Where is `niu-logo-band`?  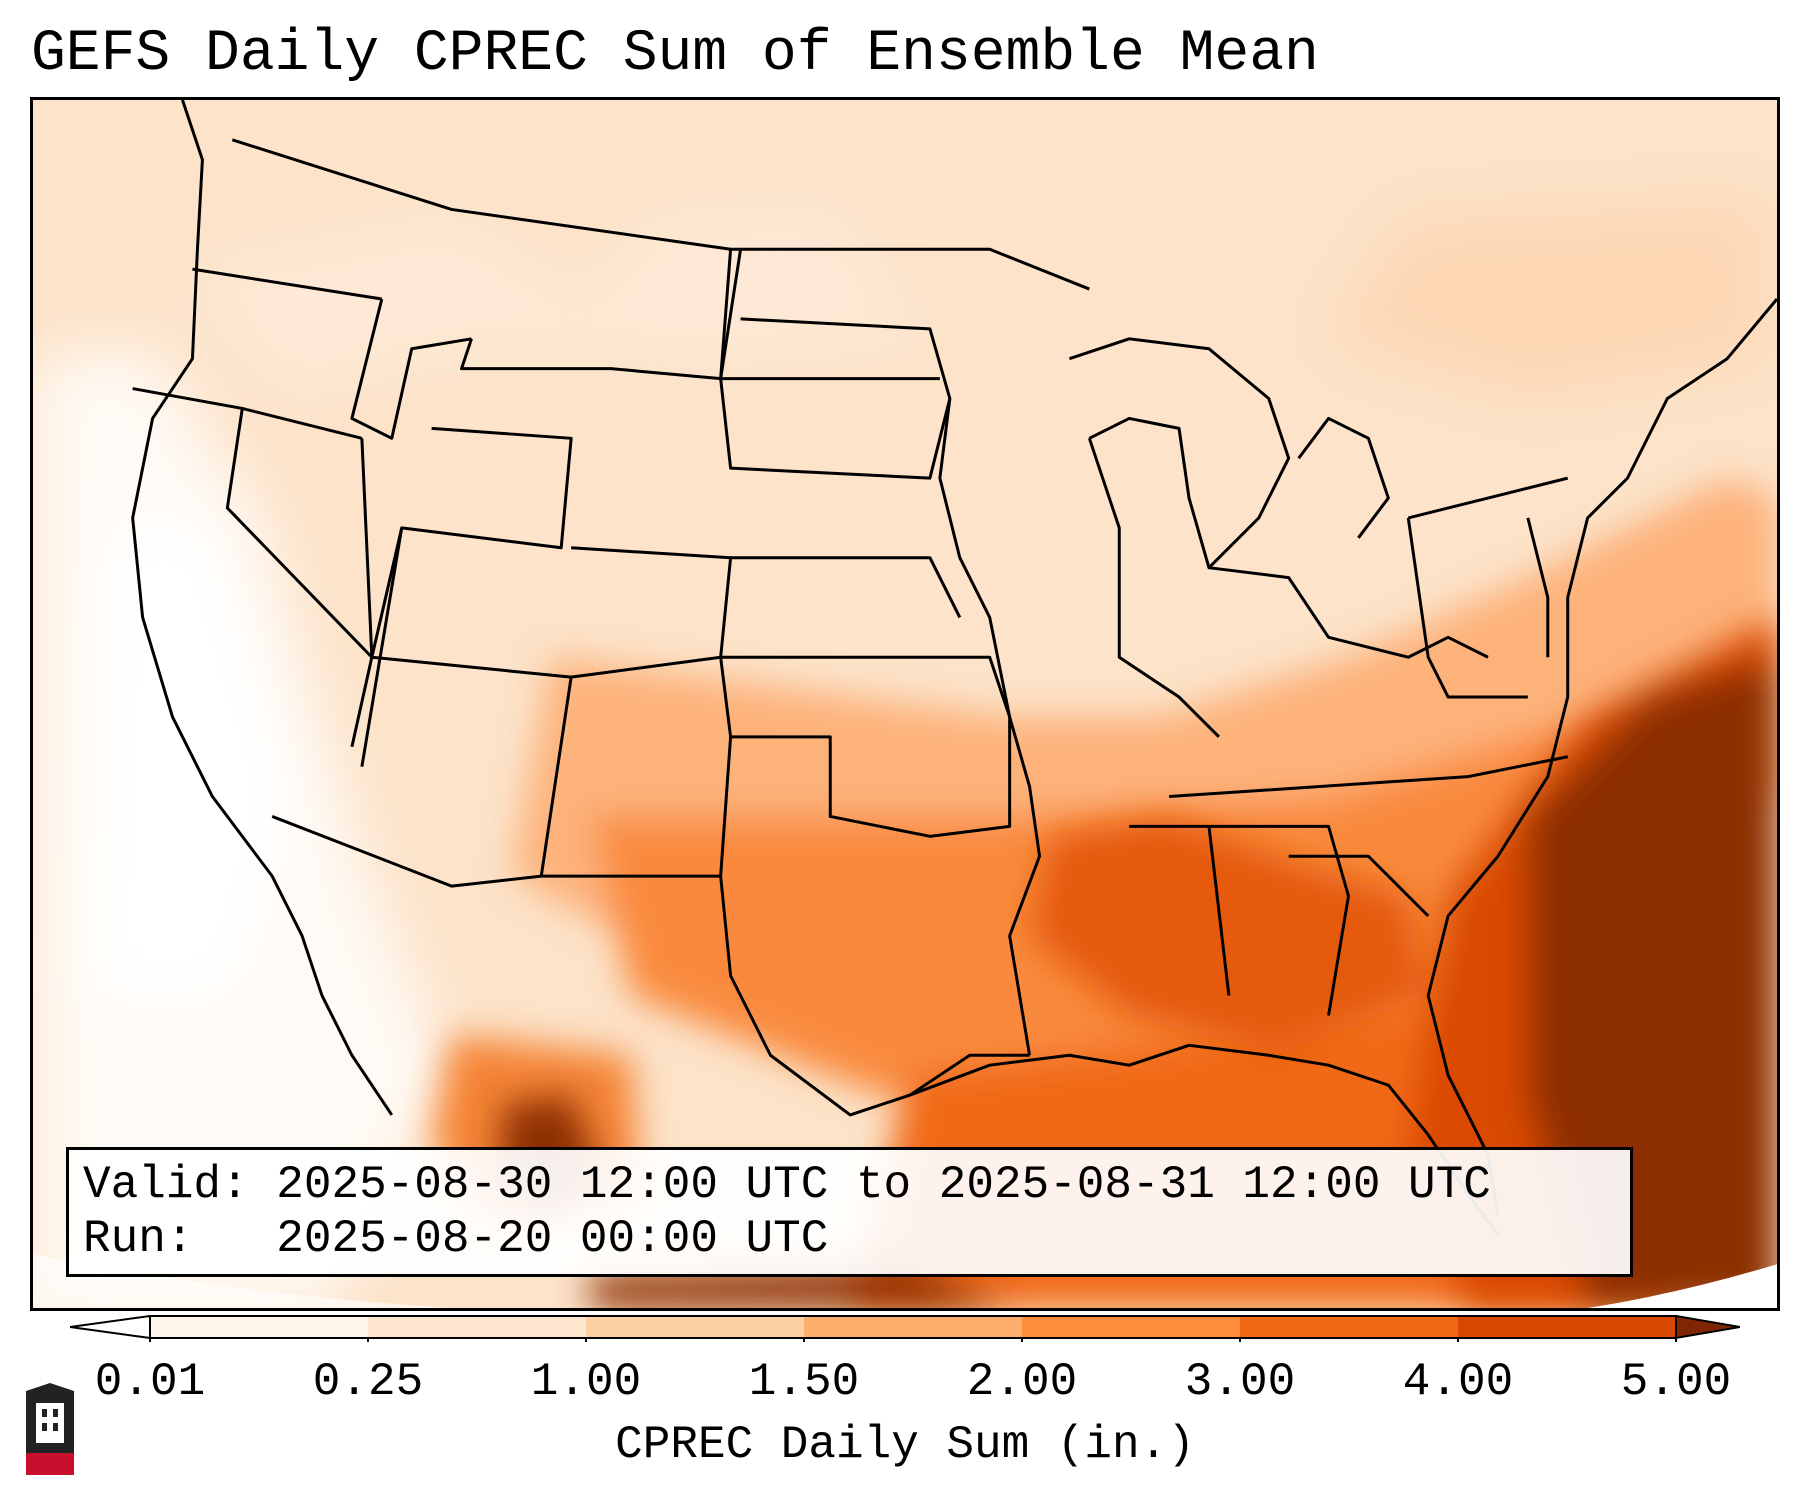
niu-logo-band is located at coordinates (50, 1464).